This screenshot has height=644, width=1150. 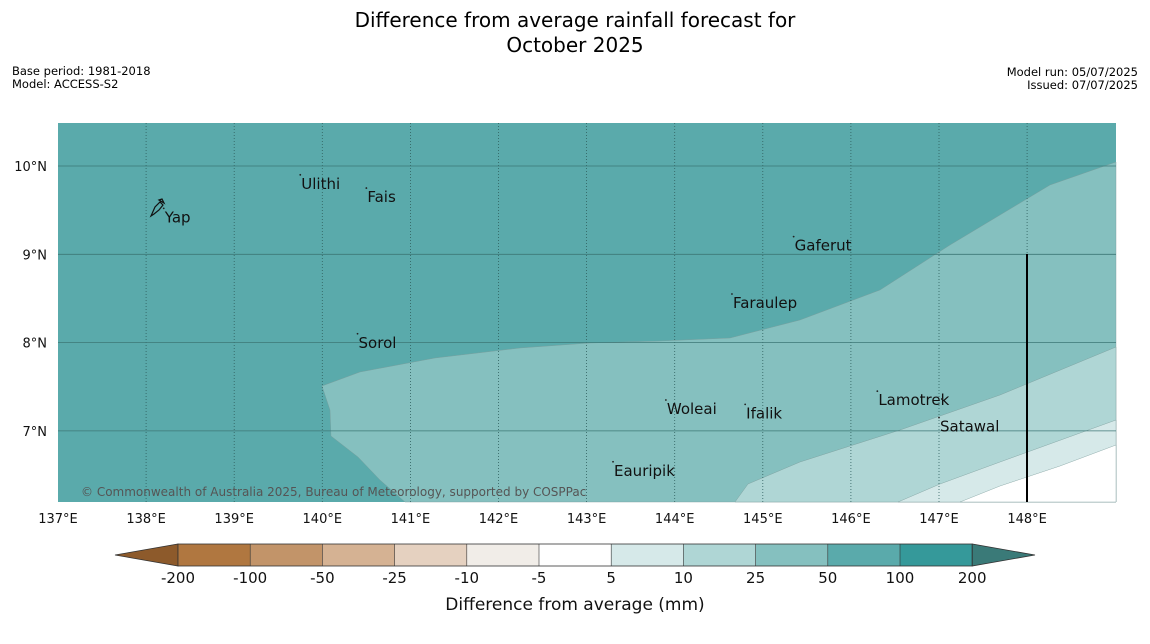 What do you see at coordinates (675, 519) in the screenshot?
I see `lon-tick-label: 144°E` at bounding box center [675, 519].